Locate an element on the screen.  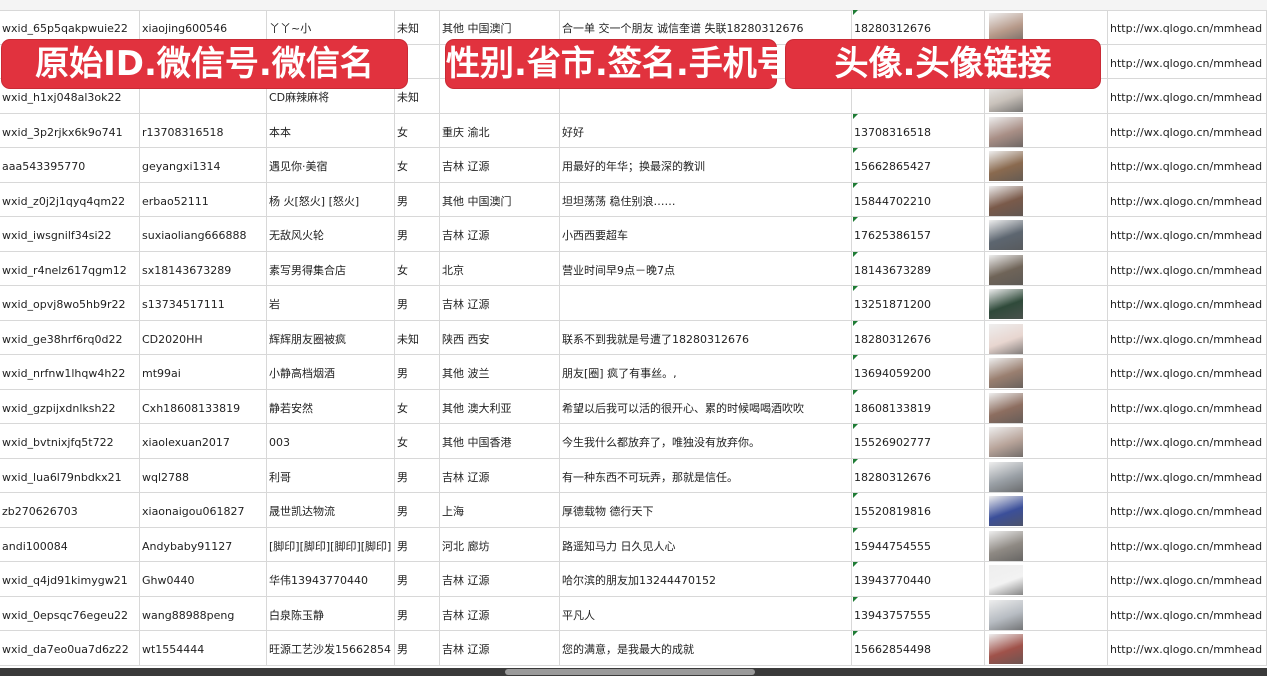
phone-cell: 15662865427 is located at coordinates (918, 165).